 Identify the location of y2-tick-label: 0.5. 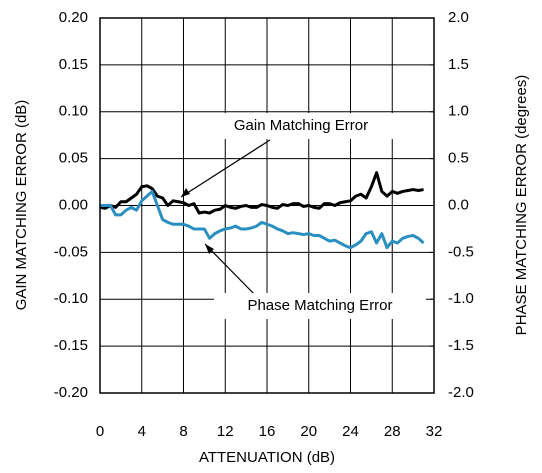
(458, 158).